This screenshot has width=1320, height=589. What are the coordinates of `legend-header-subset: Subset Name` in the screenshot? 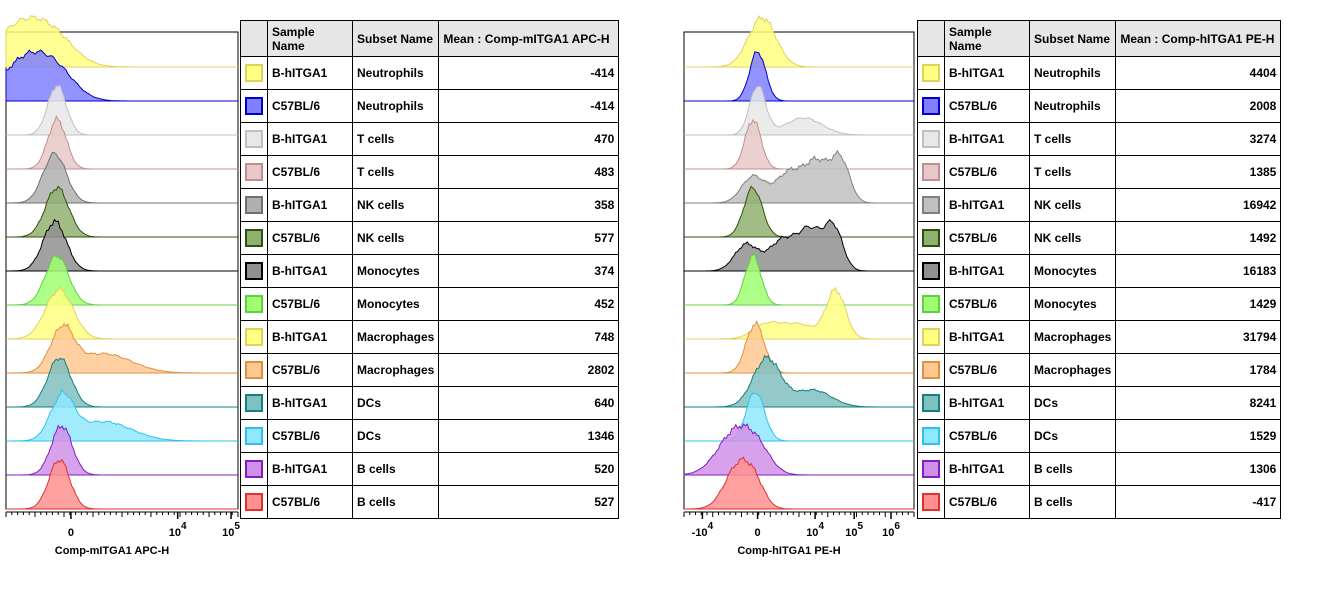 It's located at (395, 38).